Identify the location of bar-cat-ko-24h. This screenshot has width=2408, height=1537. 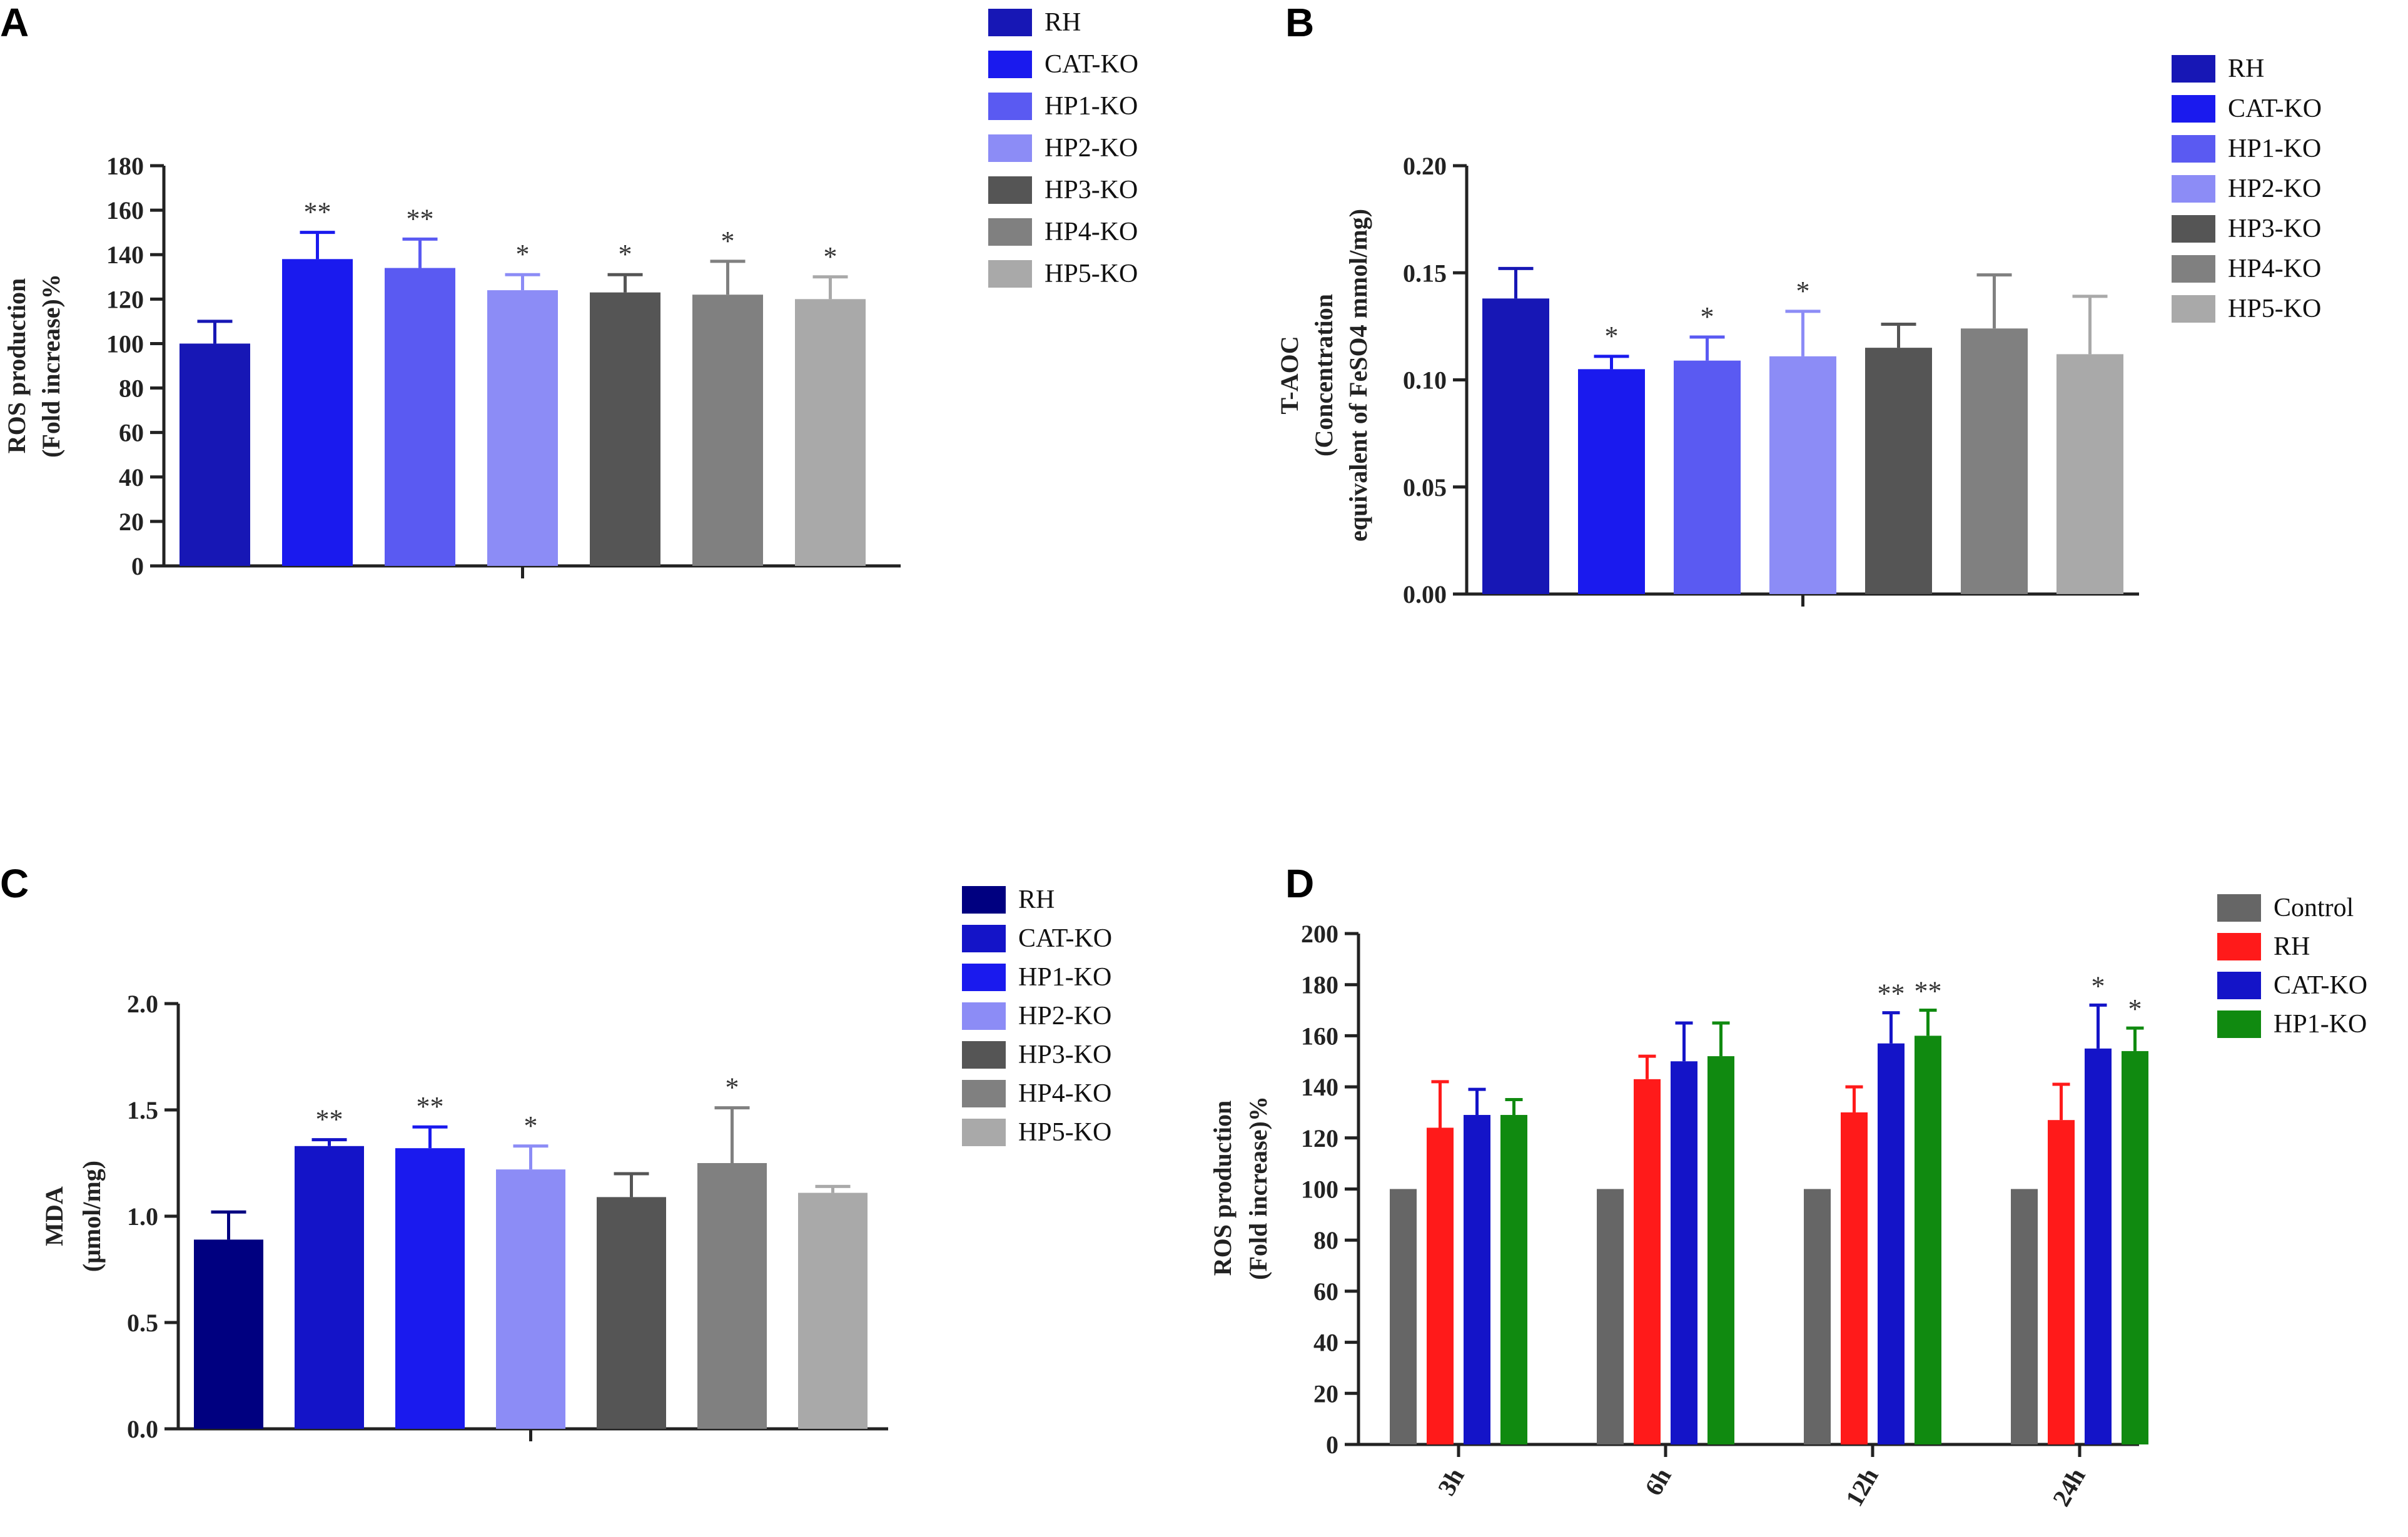
(2098, 1246).